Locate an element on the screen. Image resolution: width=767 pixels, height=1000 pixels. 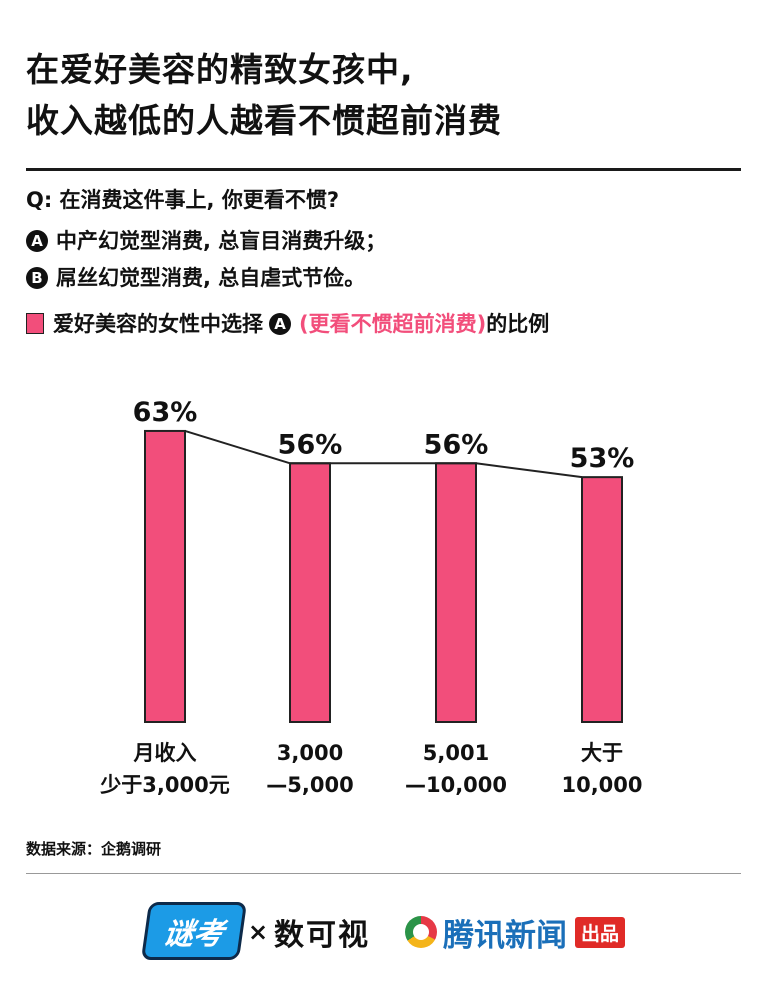
value-label-0: 63% is located at coordinates (165, 412).